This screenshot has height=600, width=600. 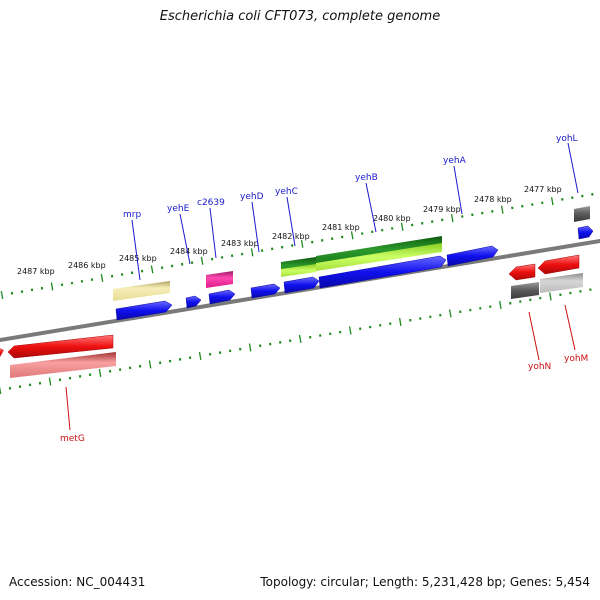 What do you see at coordinates (350, 177) in the screenshot?
I see `forward-gene-labels: mrp yehE c2639 yehD yehC yehB yehA yohL` at bounding box center [350, 177].